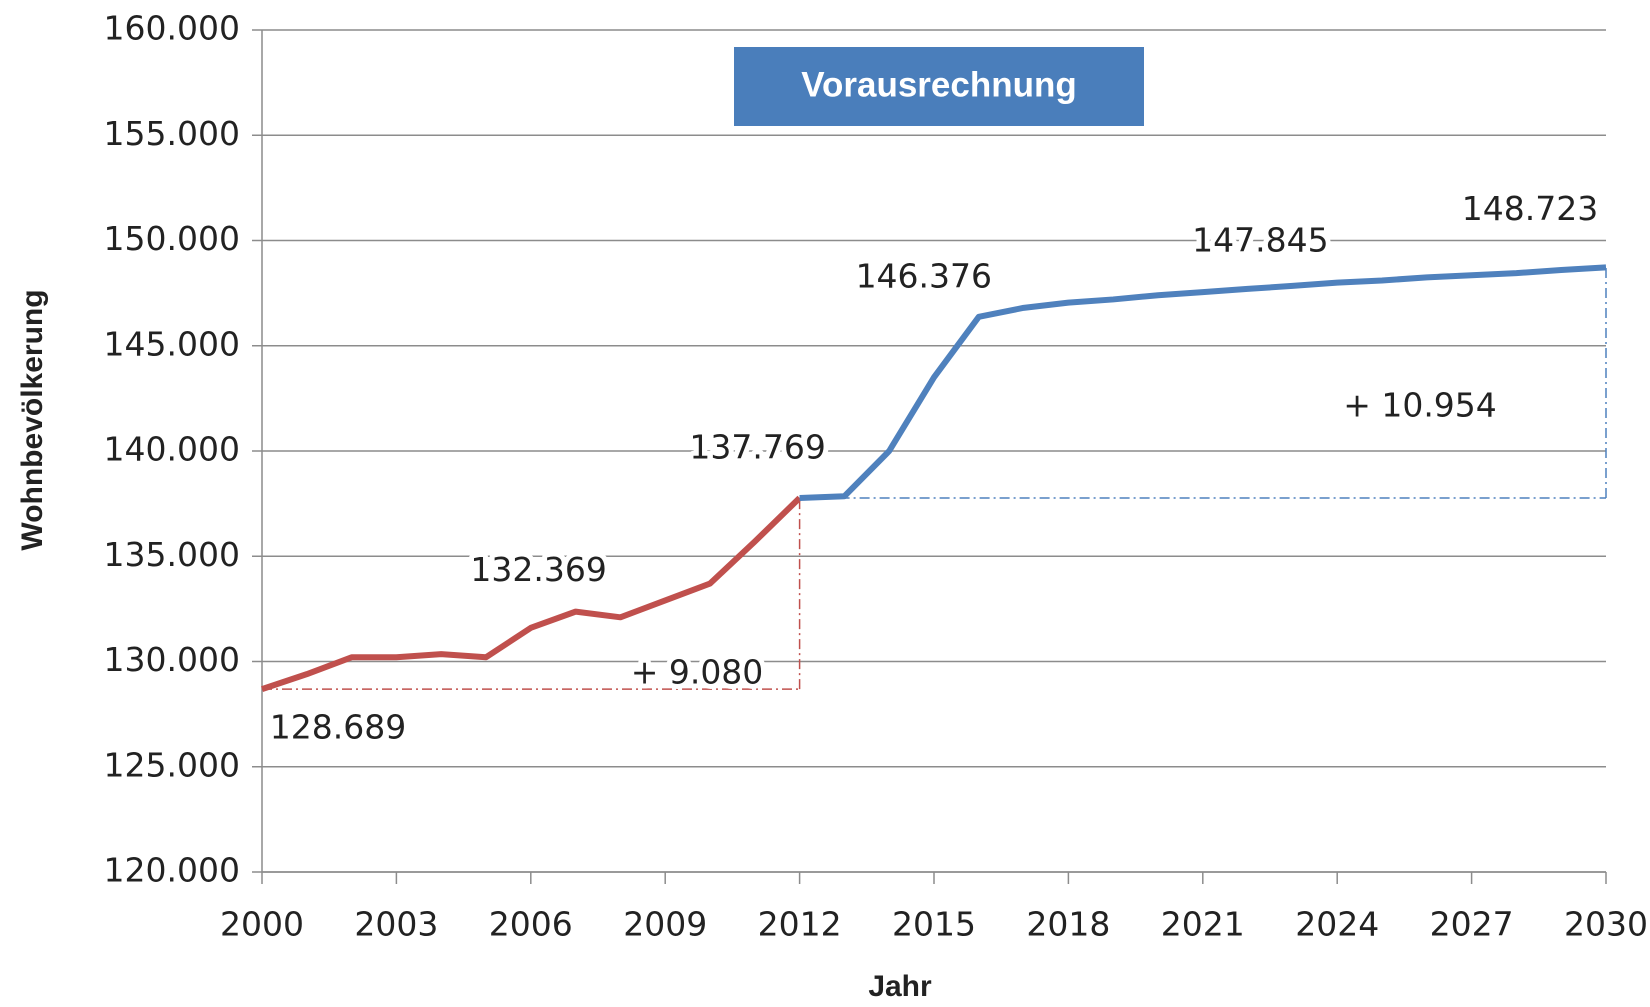 This screenshot has width=1650, height=1007. What do you see at coordinates (262, 924) in the screenshot?
I see `x-tick-label: 2000` at bounding box center [262, 924].